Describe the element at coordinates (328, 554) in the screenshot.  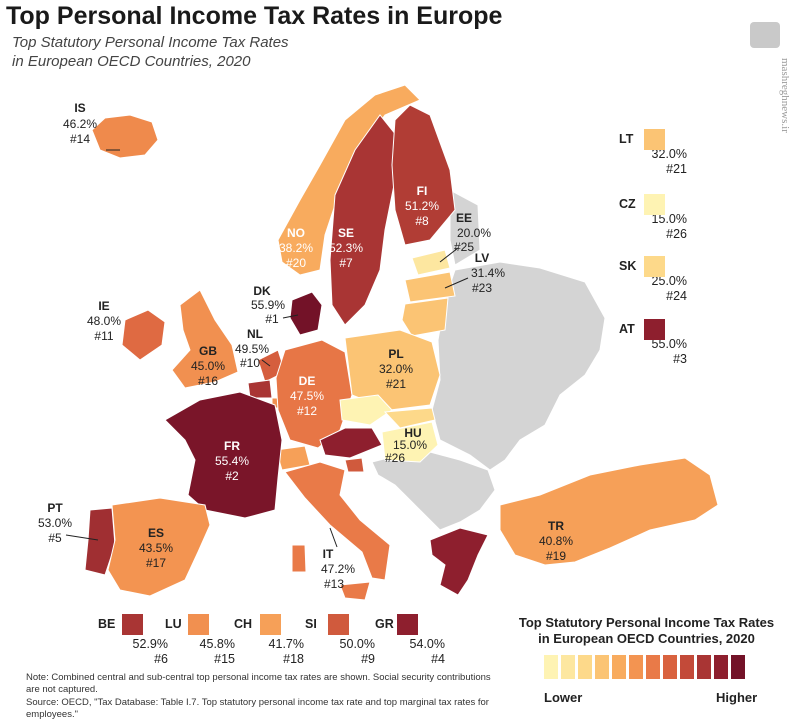
I see `label-it-code: IT` at that location.